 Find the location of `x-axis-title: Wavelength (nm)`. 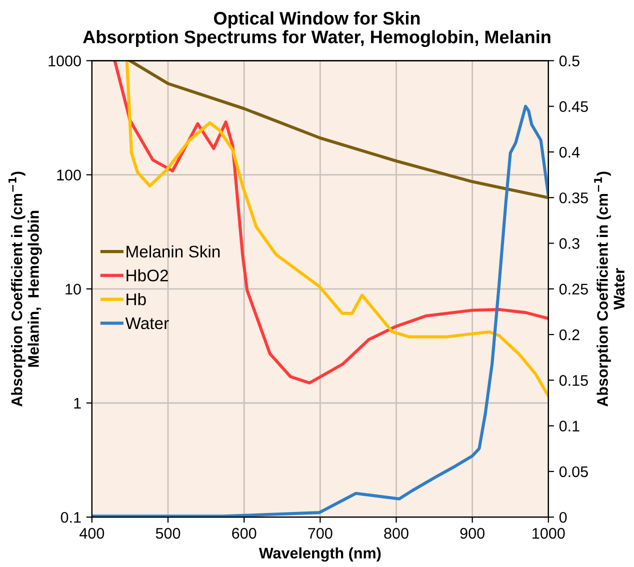

x-axis-title: Wavelength (nm) is located at coordinates (319, 554).